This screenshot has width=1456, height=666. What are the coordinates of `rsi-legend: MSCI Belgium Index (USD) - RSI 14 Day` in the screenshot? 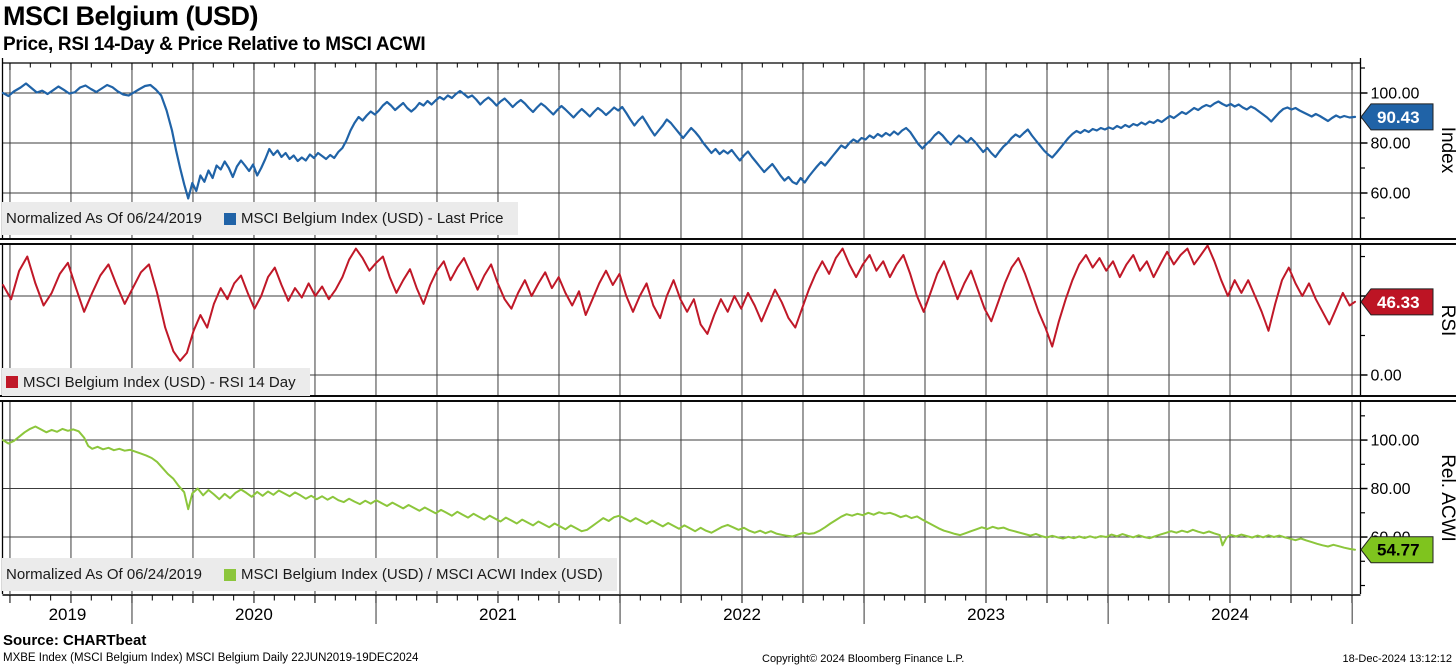 It's located at (156, 382).